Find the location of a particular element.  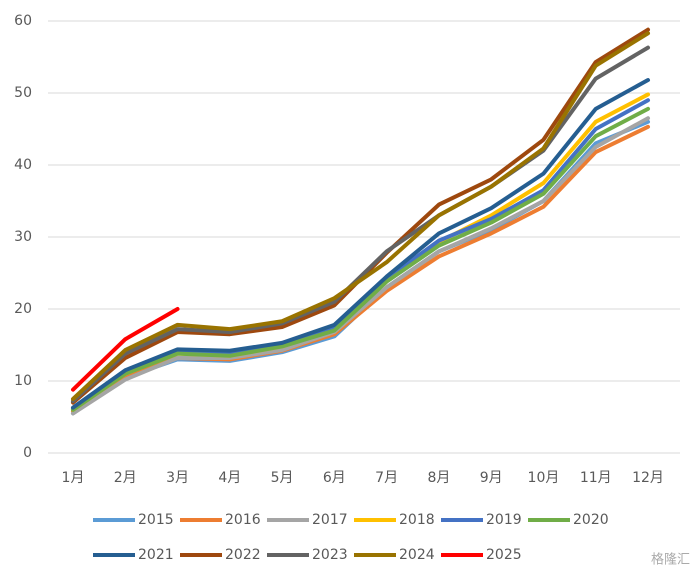

x-tick-label: 8月 is located at coordinates (438, 478).